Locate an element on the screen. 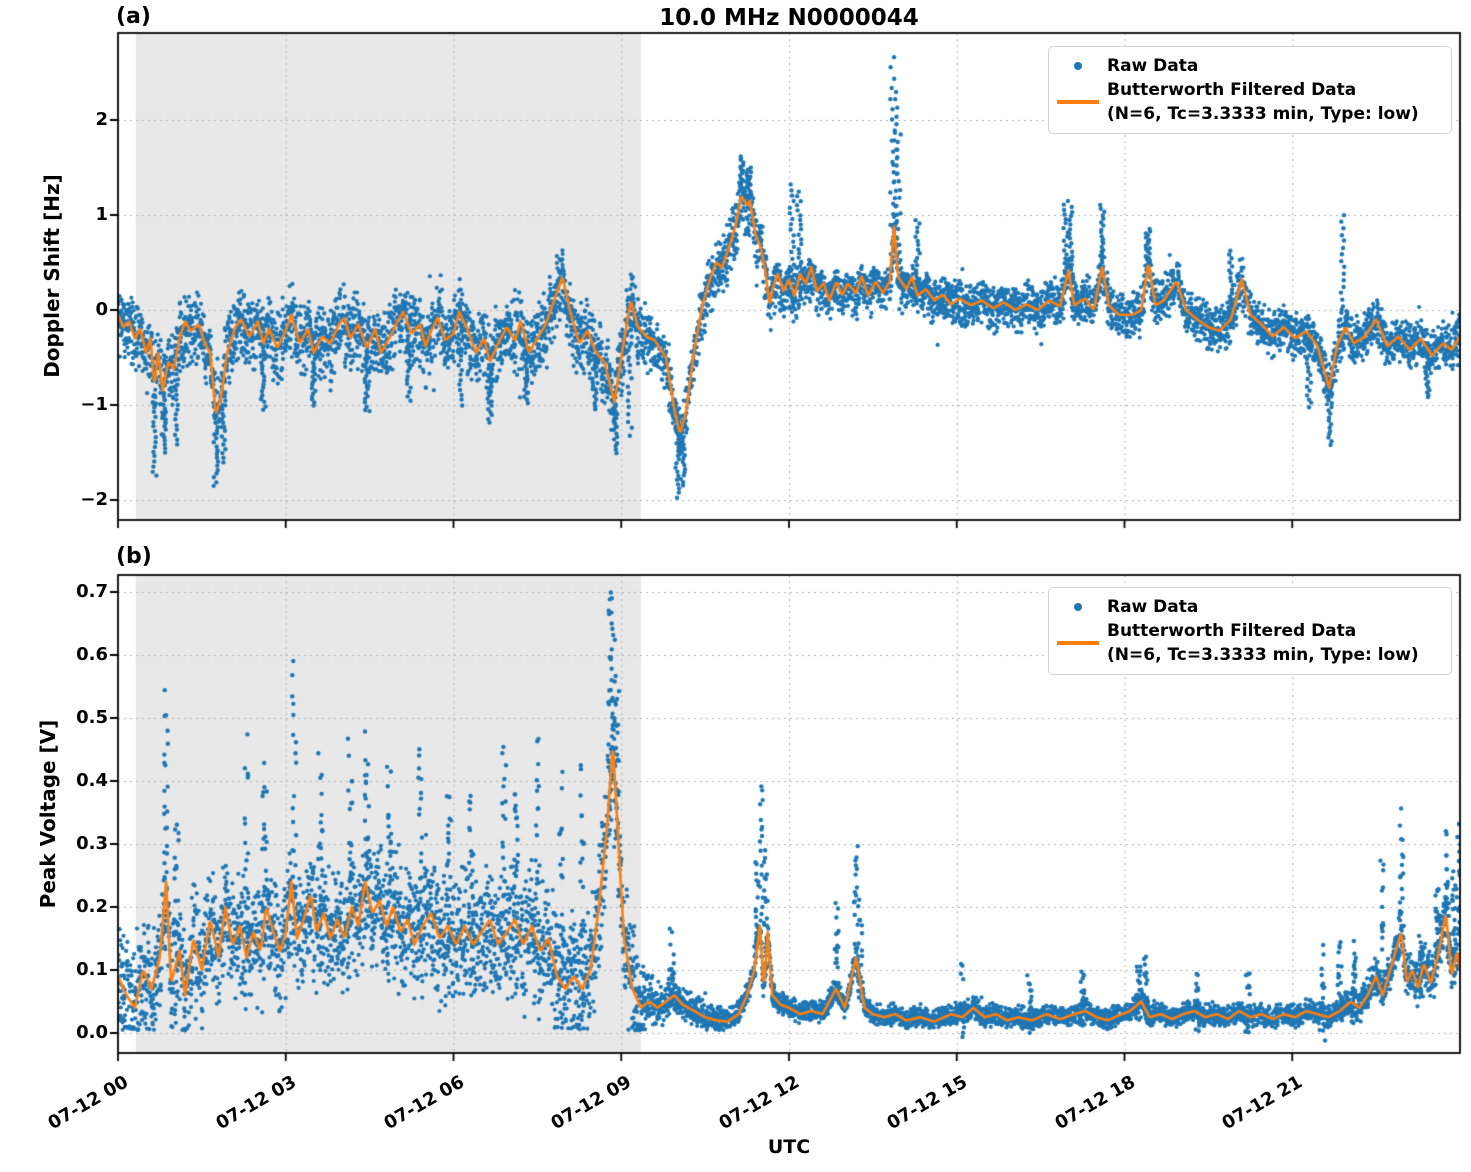 Image resolution: width=1471 pixels, height=1172 pixels. y-tick-label-panel-b: 0.2 is located at coordinates (92, 906).